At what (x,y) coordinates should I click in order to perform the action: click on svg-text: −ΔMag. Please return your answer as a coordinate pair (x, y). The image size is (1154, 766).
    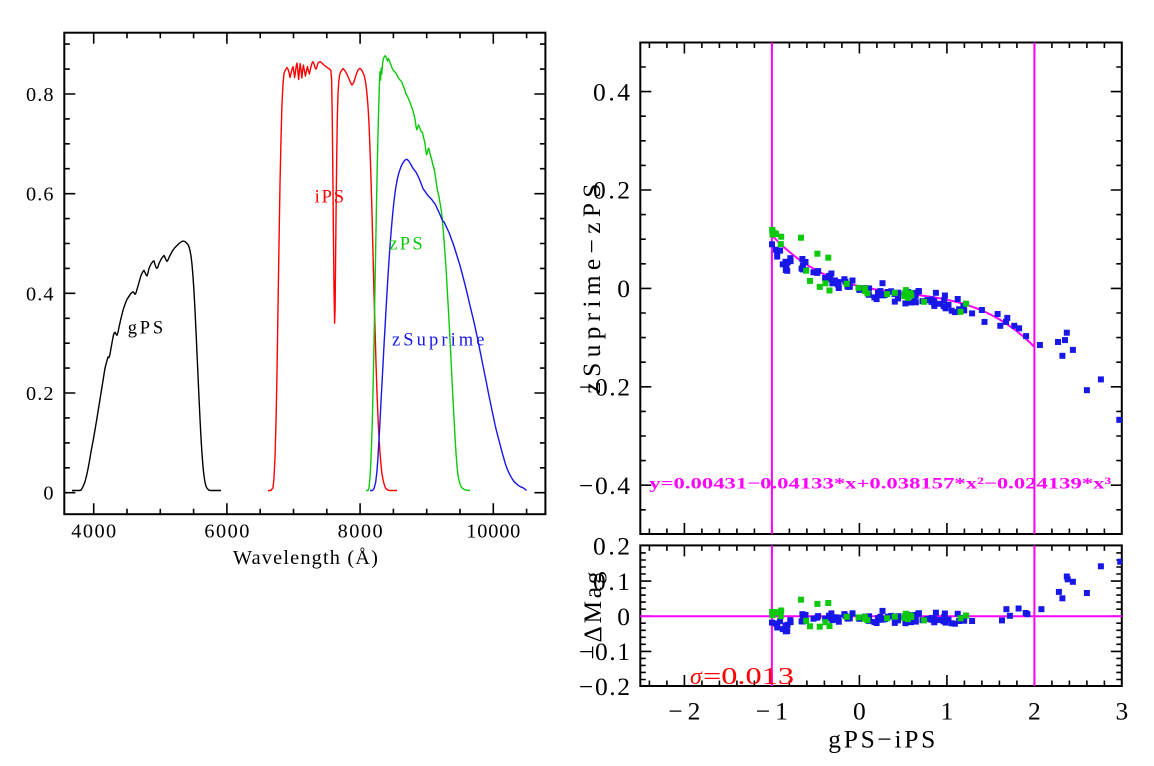
    Looking at the image, I should click on (592, 615).